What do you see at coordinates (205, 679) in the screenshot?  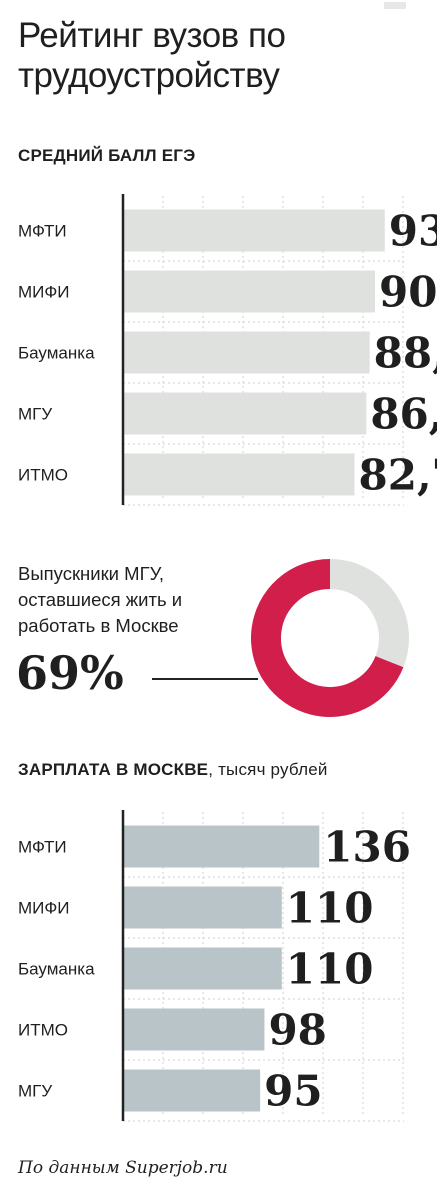 I see `donut-leader-line` at bounding box center [205, 679].